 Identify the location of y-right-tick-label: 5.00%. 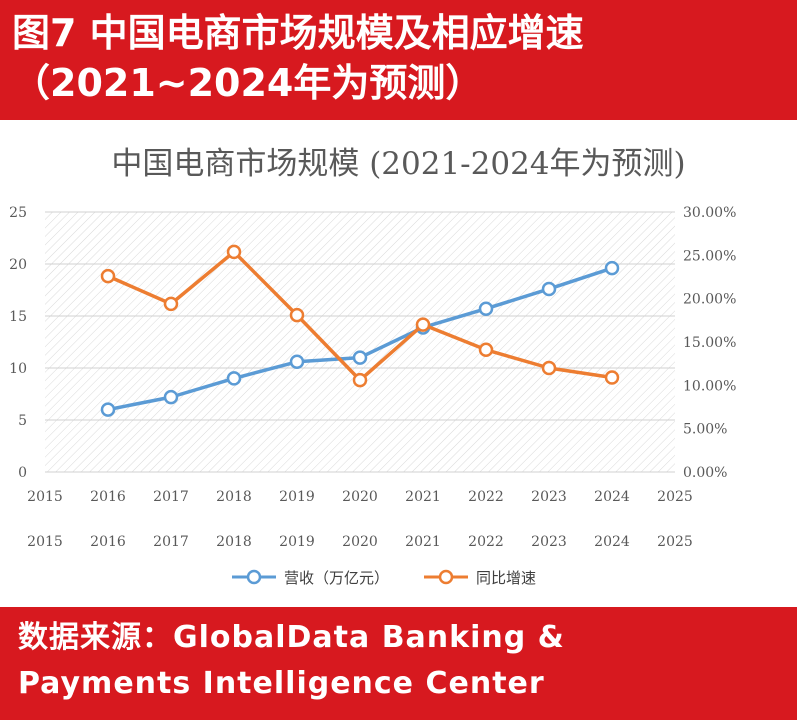
(705, 430).